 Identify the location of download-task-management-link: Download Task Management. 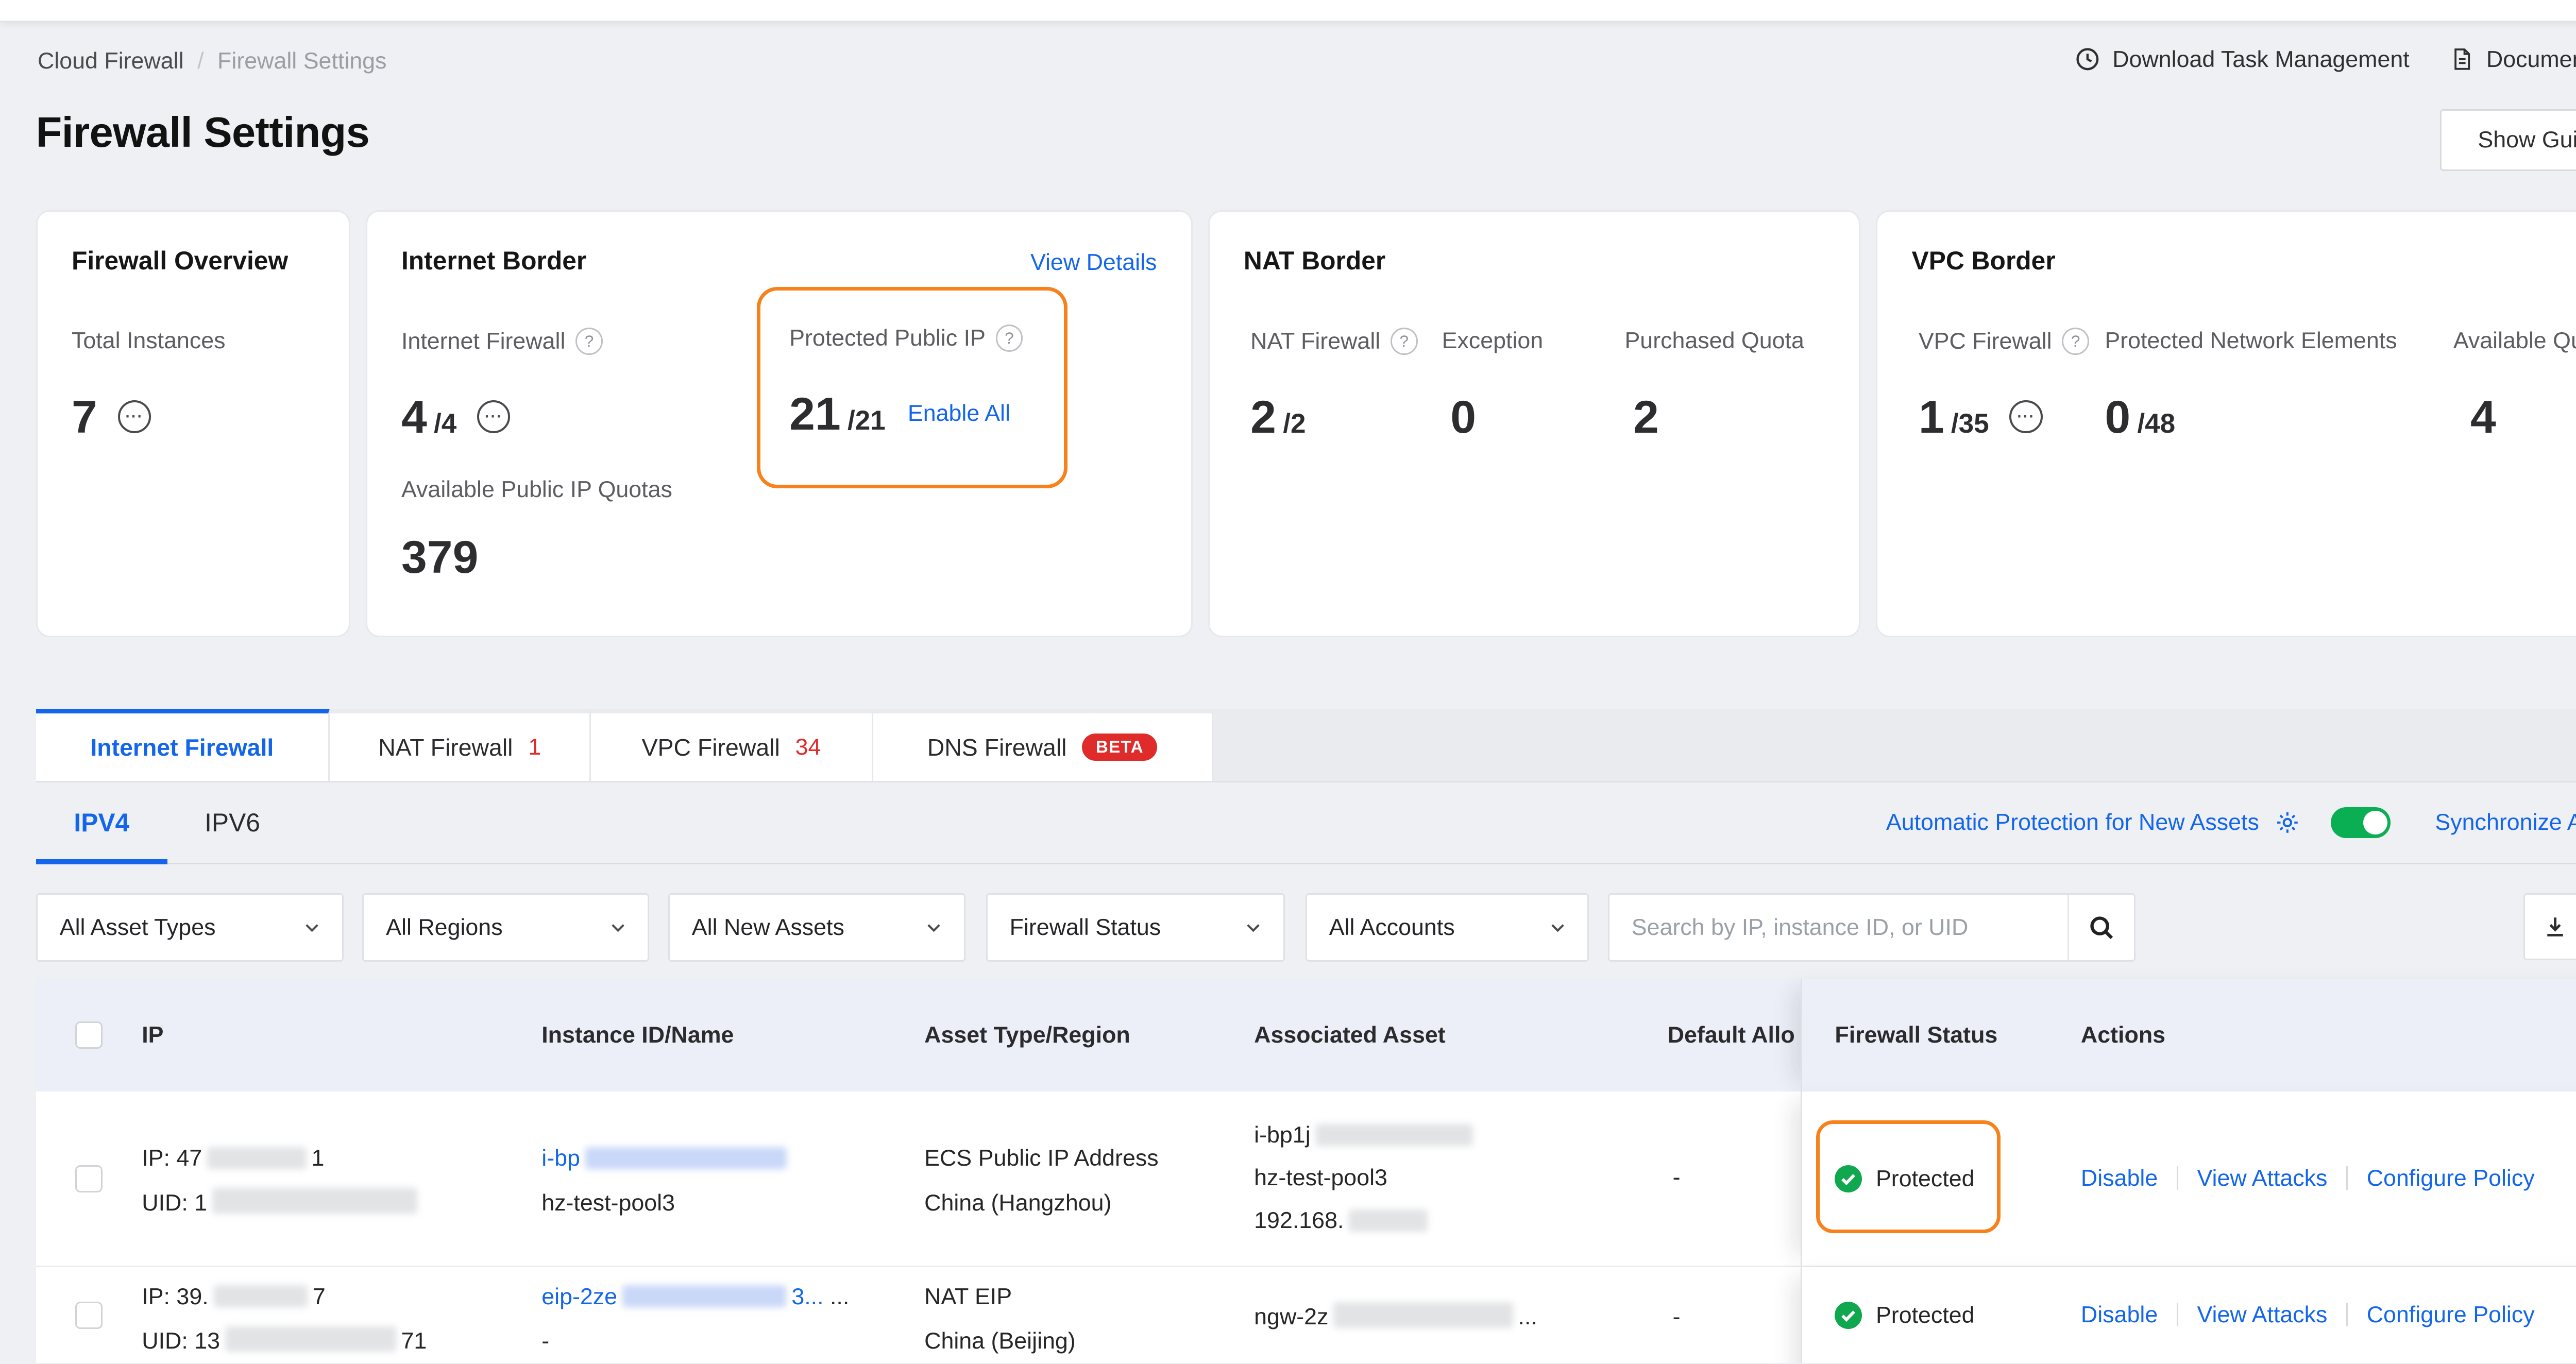
(2242, 59).